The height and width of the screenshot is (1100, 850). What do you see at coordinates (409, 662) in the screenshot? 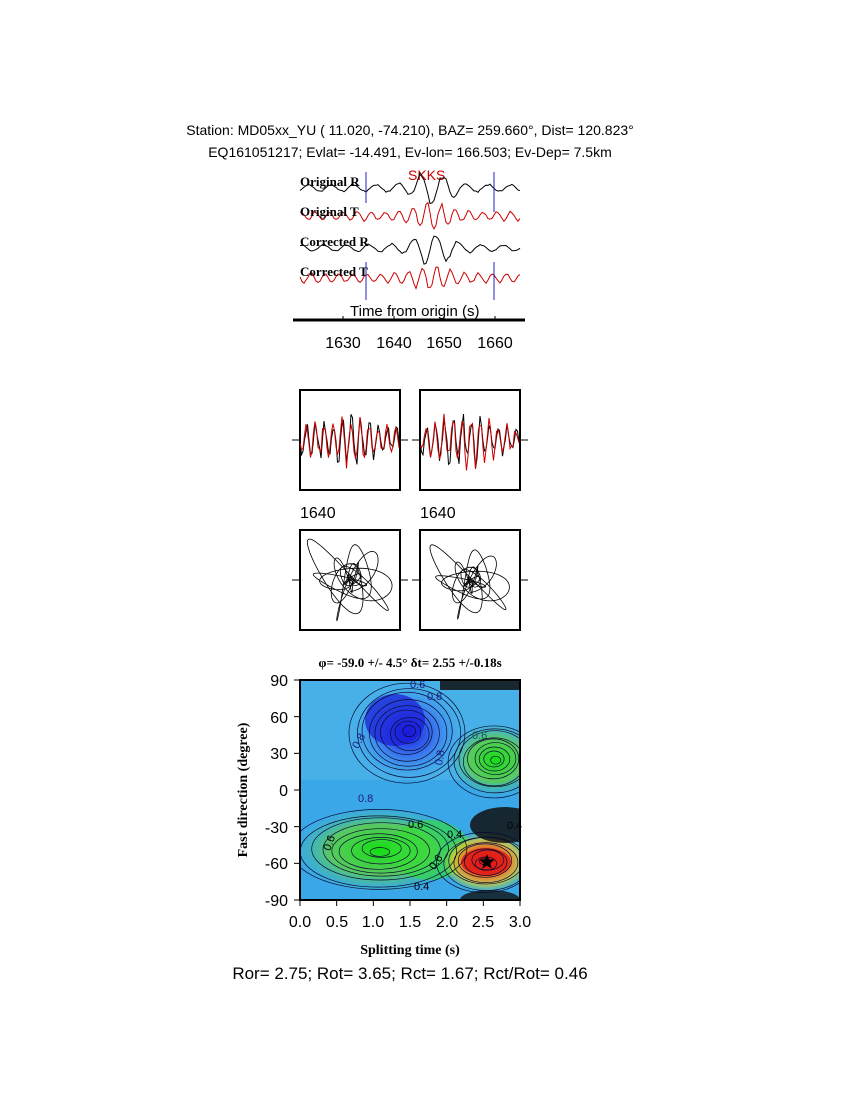
I see `grid-search-title: φ= -59.0 +/- 4.5° δt= 2.55 +/-0.18s` at bounding box center [409, 662].